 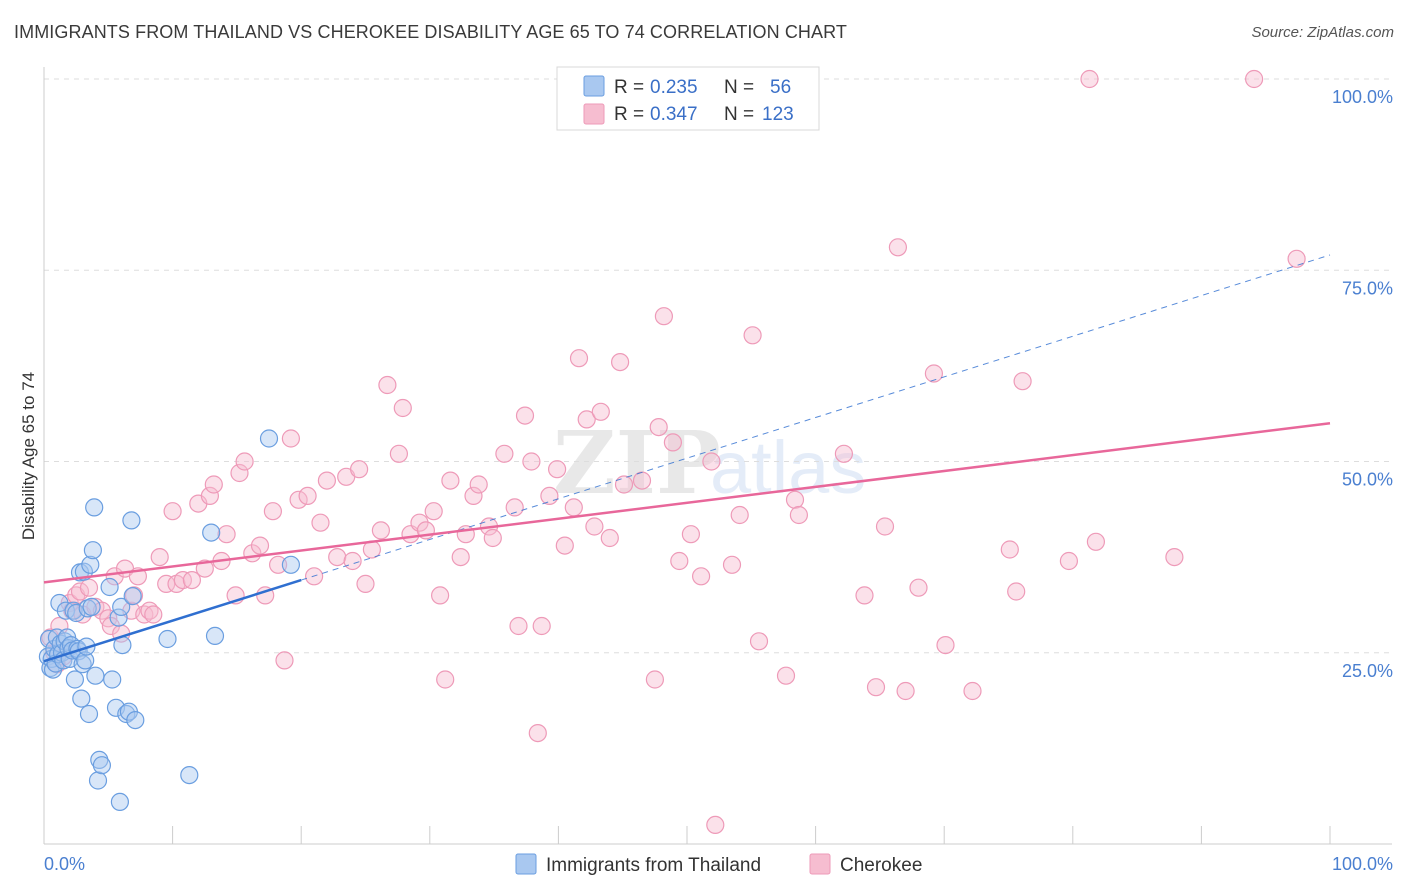 I want to click on legend-r-value-cherokee: 0.347, so click(x=674, y=114).